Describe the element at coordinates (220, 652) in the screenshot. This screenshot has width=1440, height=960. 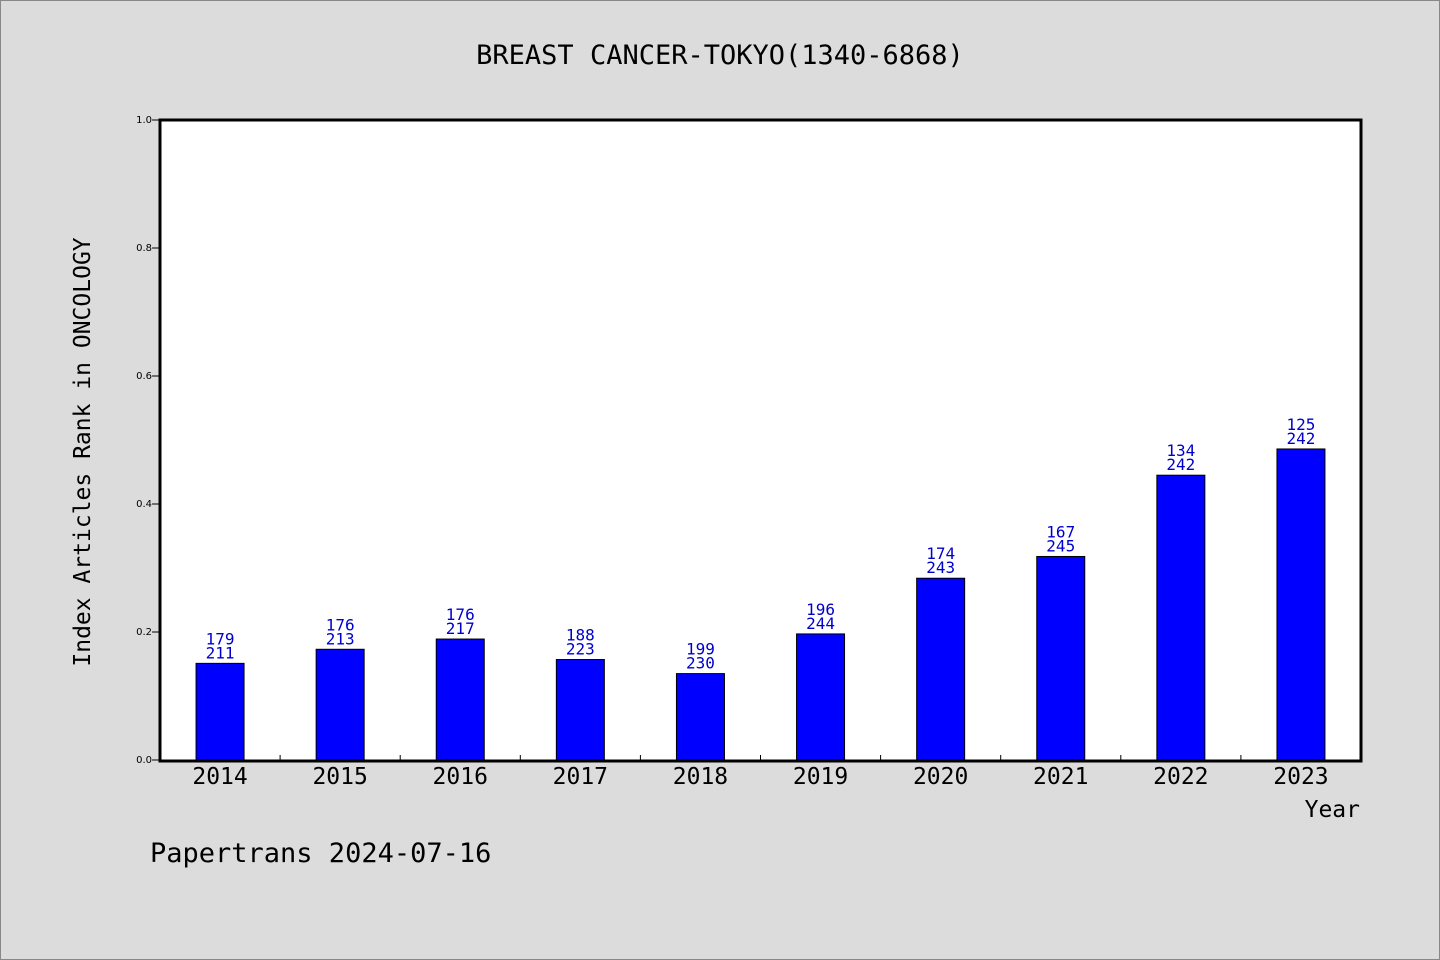
I see `data-label-bottom: 211` at that location.